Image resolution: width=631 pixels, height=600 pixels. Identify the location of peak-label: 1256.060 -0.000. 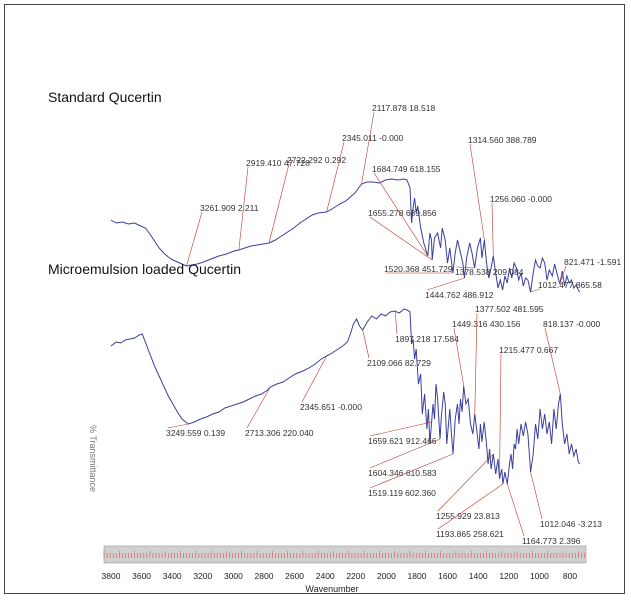
(521, 199).